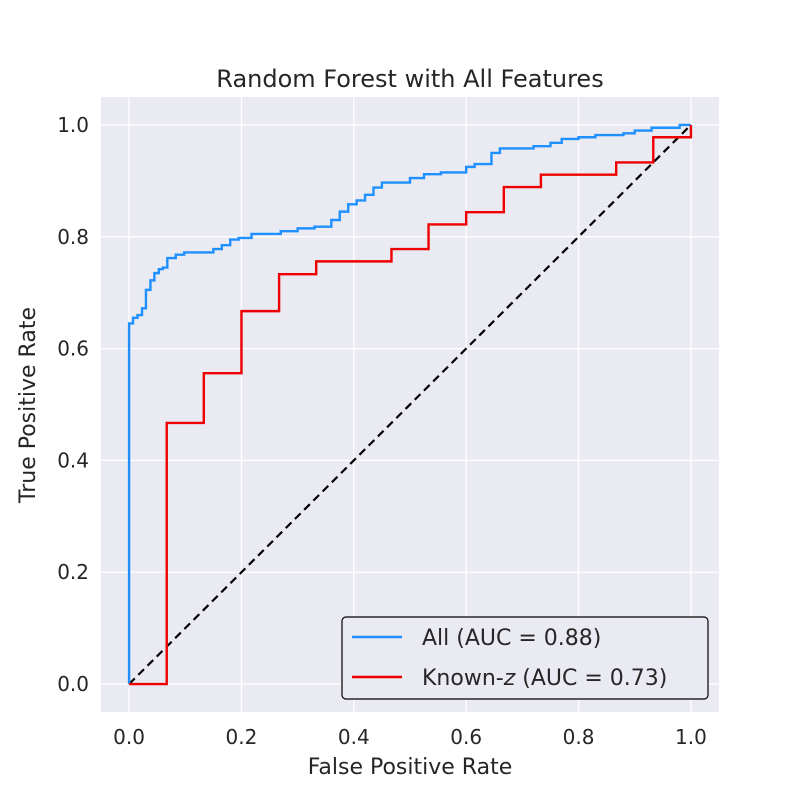 Image resolution: width=800 pixels, height=800 pixels. I want to click on y-axis-label: True Positive Rate, so click(28, 405).